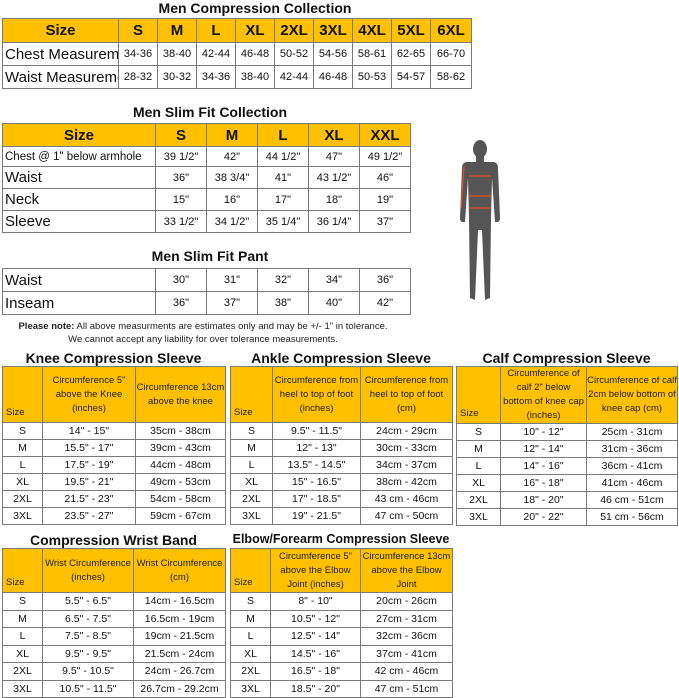  What do you see at coordinates (88, 636) in the screenshot?
I see `table-cell: 7.5" - 8.5"` at bounding box center [88, 636].